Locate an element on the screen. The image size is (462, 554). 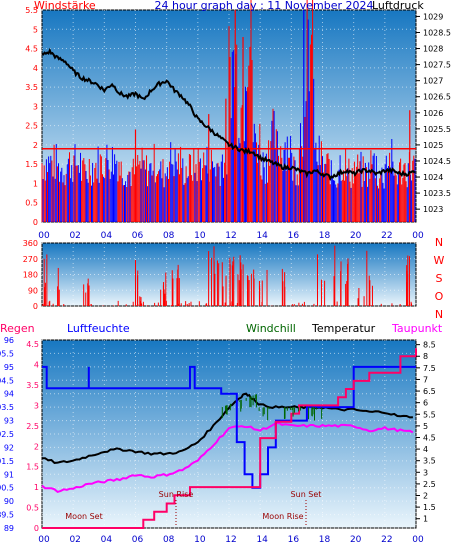
wind-direction-series is located at coordinates (227, 275).